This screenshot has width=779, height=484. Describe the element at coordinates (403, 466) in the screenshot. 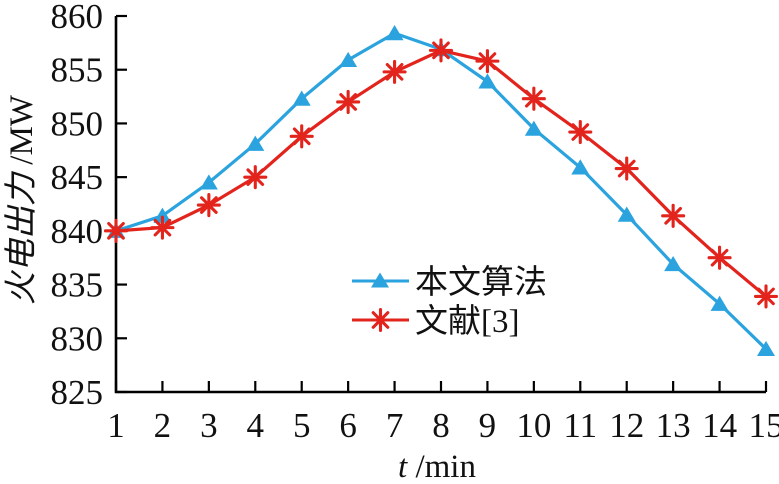

I see `x-axis-title-var: t` at that location.